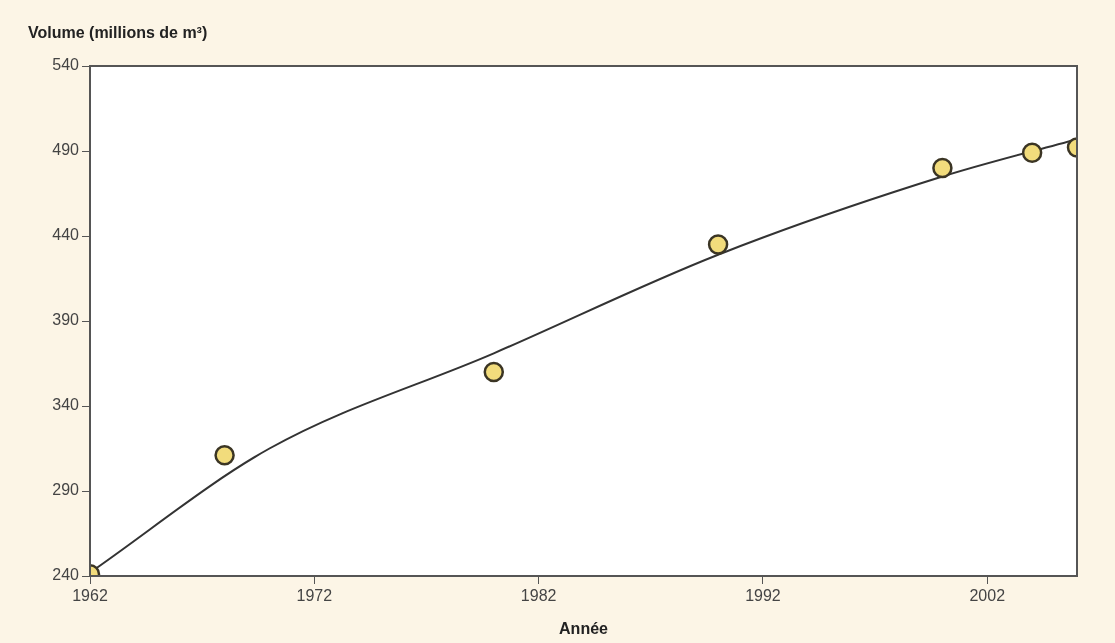  Describe the element at coordinates (538, 596) in the screenshot. I see `x-tick-label: 1982` at that location.